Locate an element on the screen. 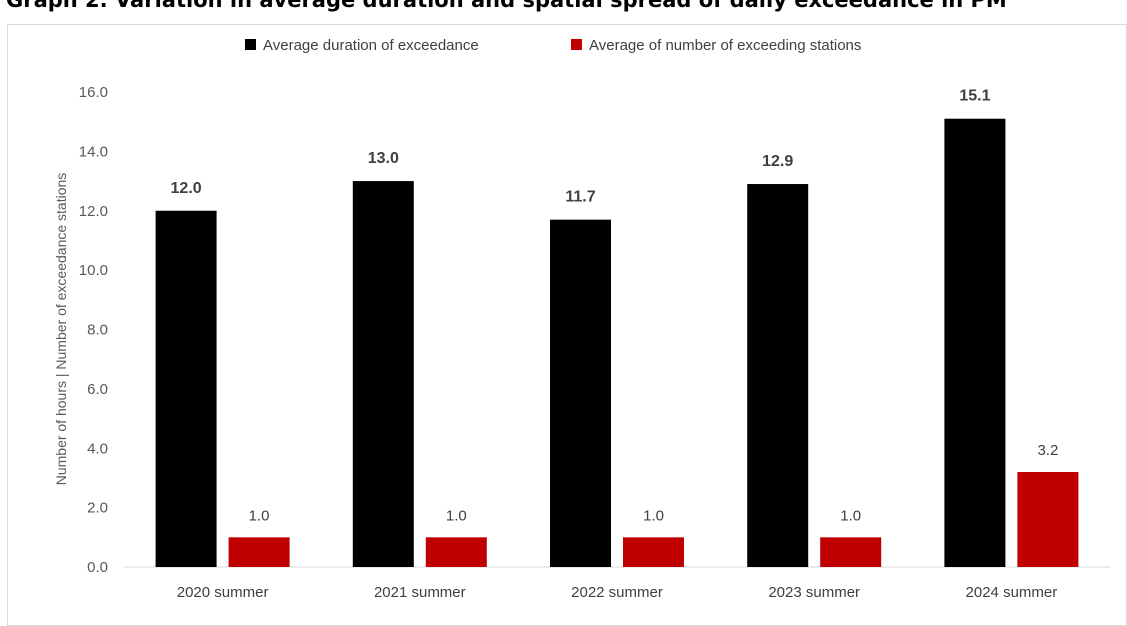 The width and height of the screenshot is (1127, 626). y-tick-label: 6.0 is located at coordinates (97, 389).